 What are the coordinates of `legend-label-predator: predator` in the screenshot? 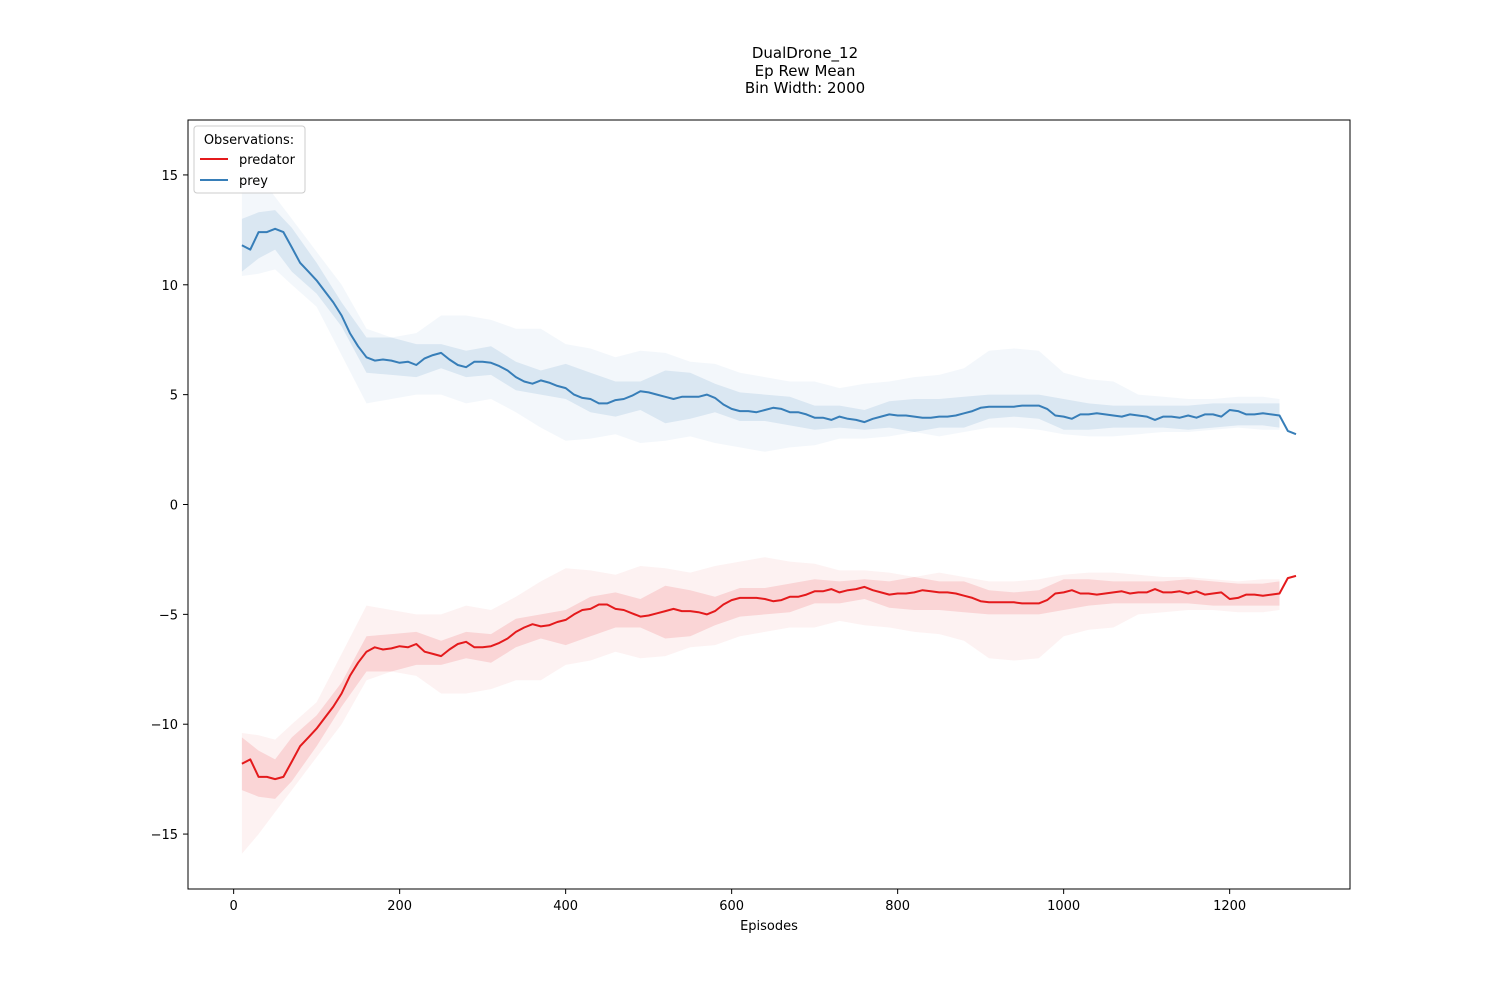 It's located at (267, 160).